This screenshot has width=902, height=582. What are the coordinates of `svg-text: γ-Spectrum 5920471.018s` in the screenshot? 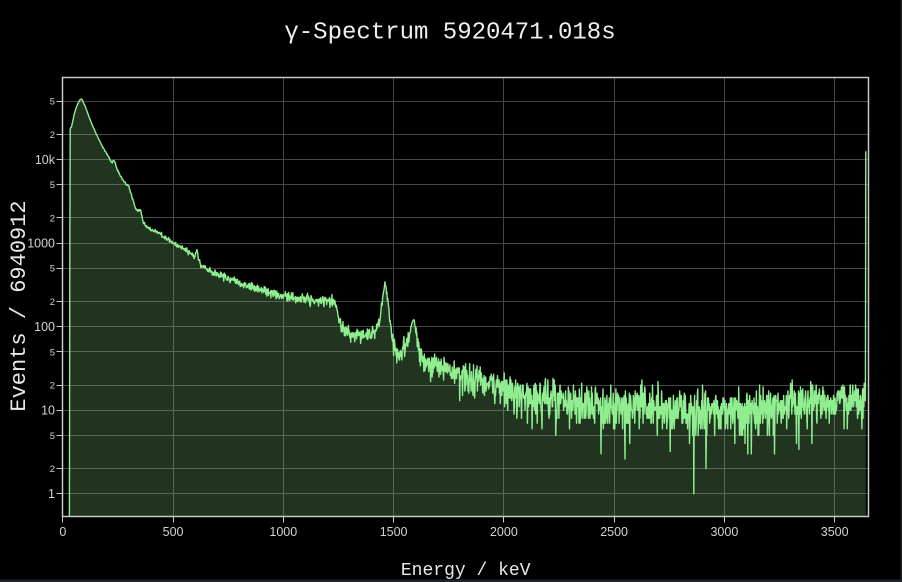 It's located at (449, 33).